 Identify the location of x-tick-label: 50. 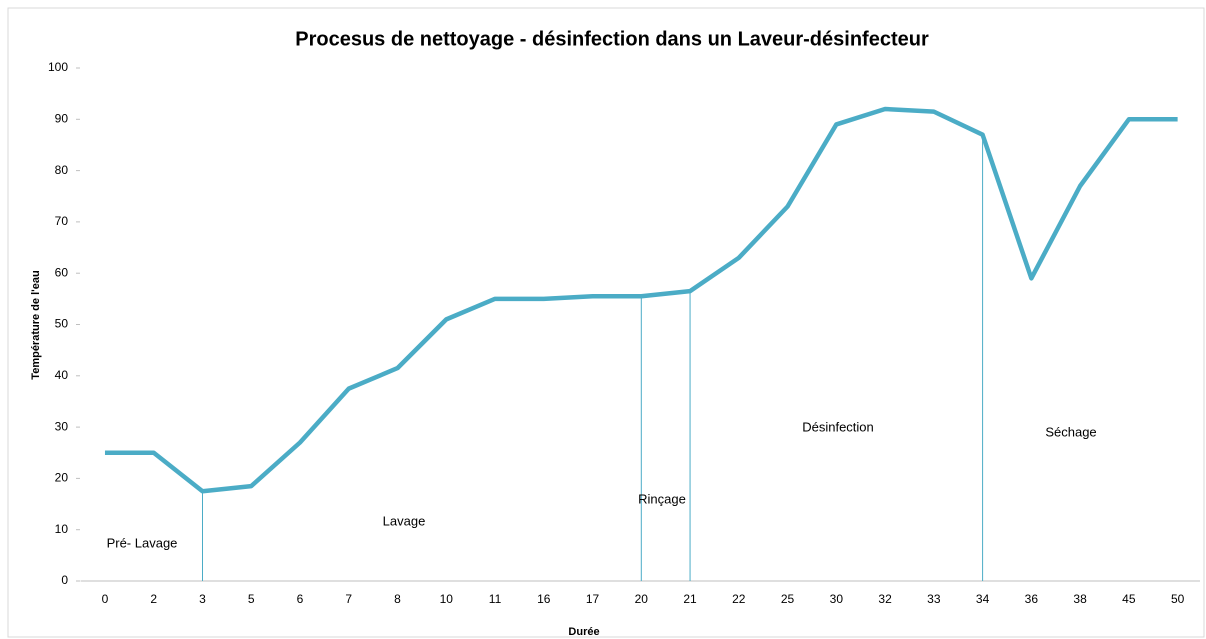
(1178, 599).